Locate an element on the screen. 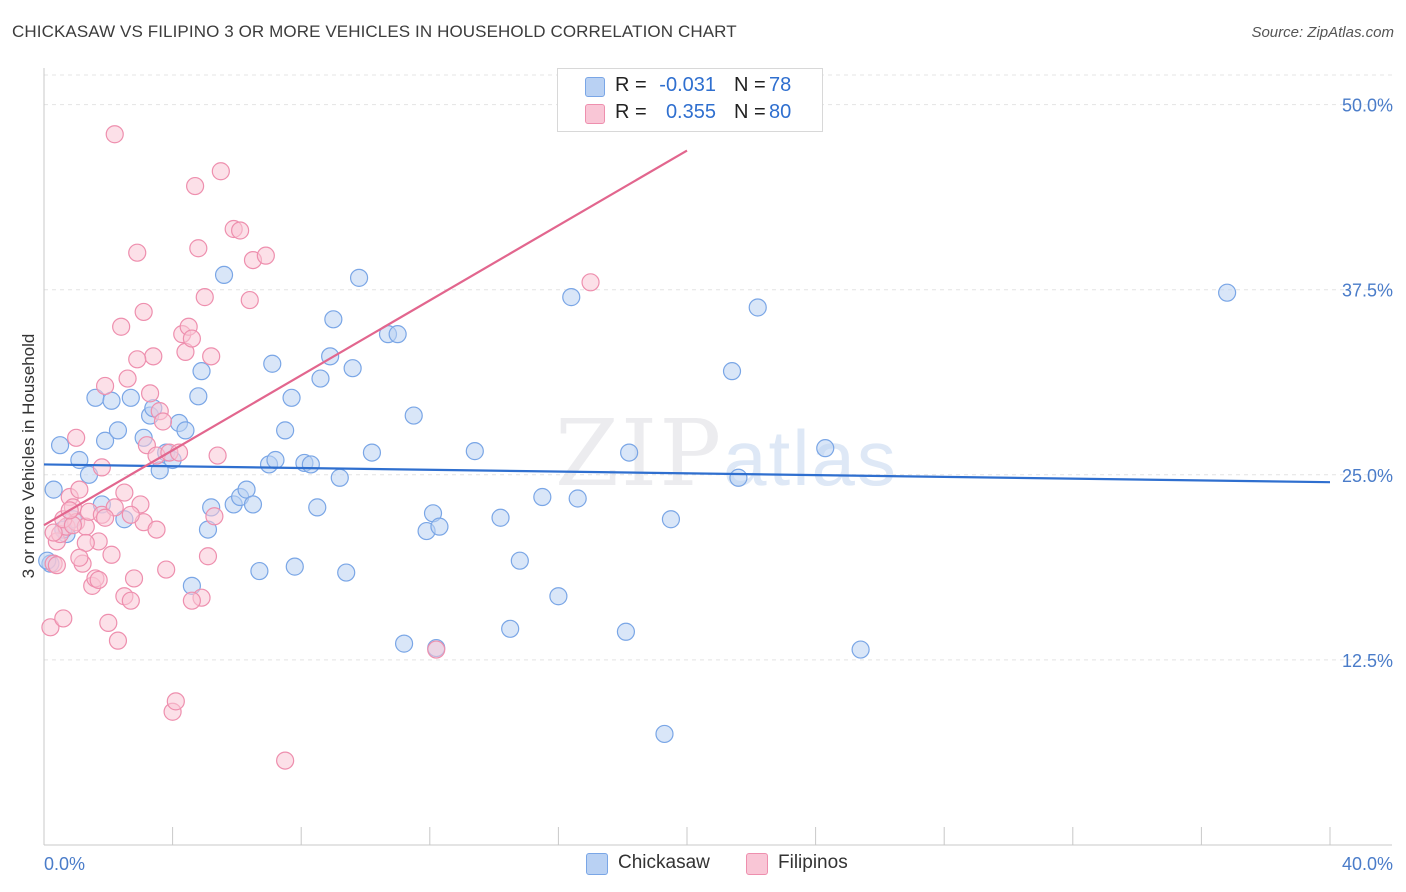 This screenshot has height=892, width=1406. series-label-chickasaw: Chickasaw is located at coordinates (664, 862).